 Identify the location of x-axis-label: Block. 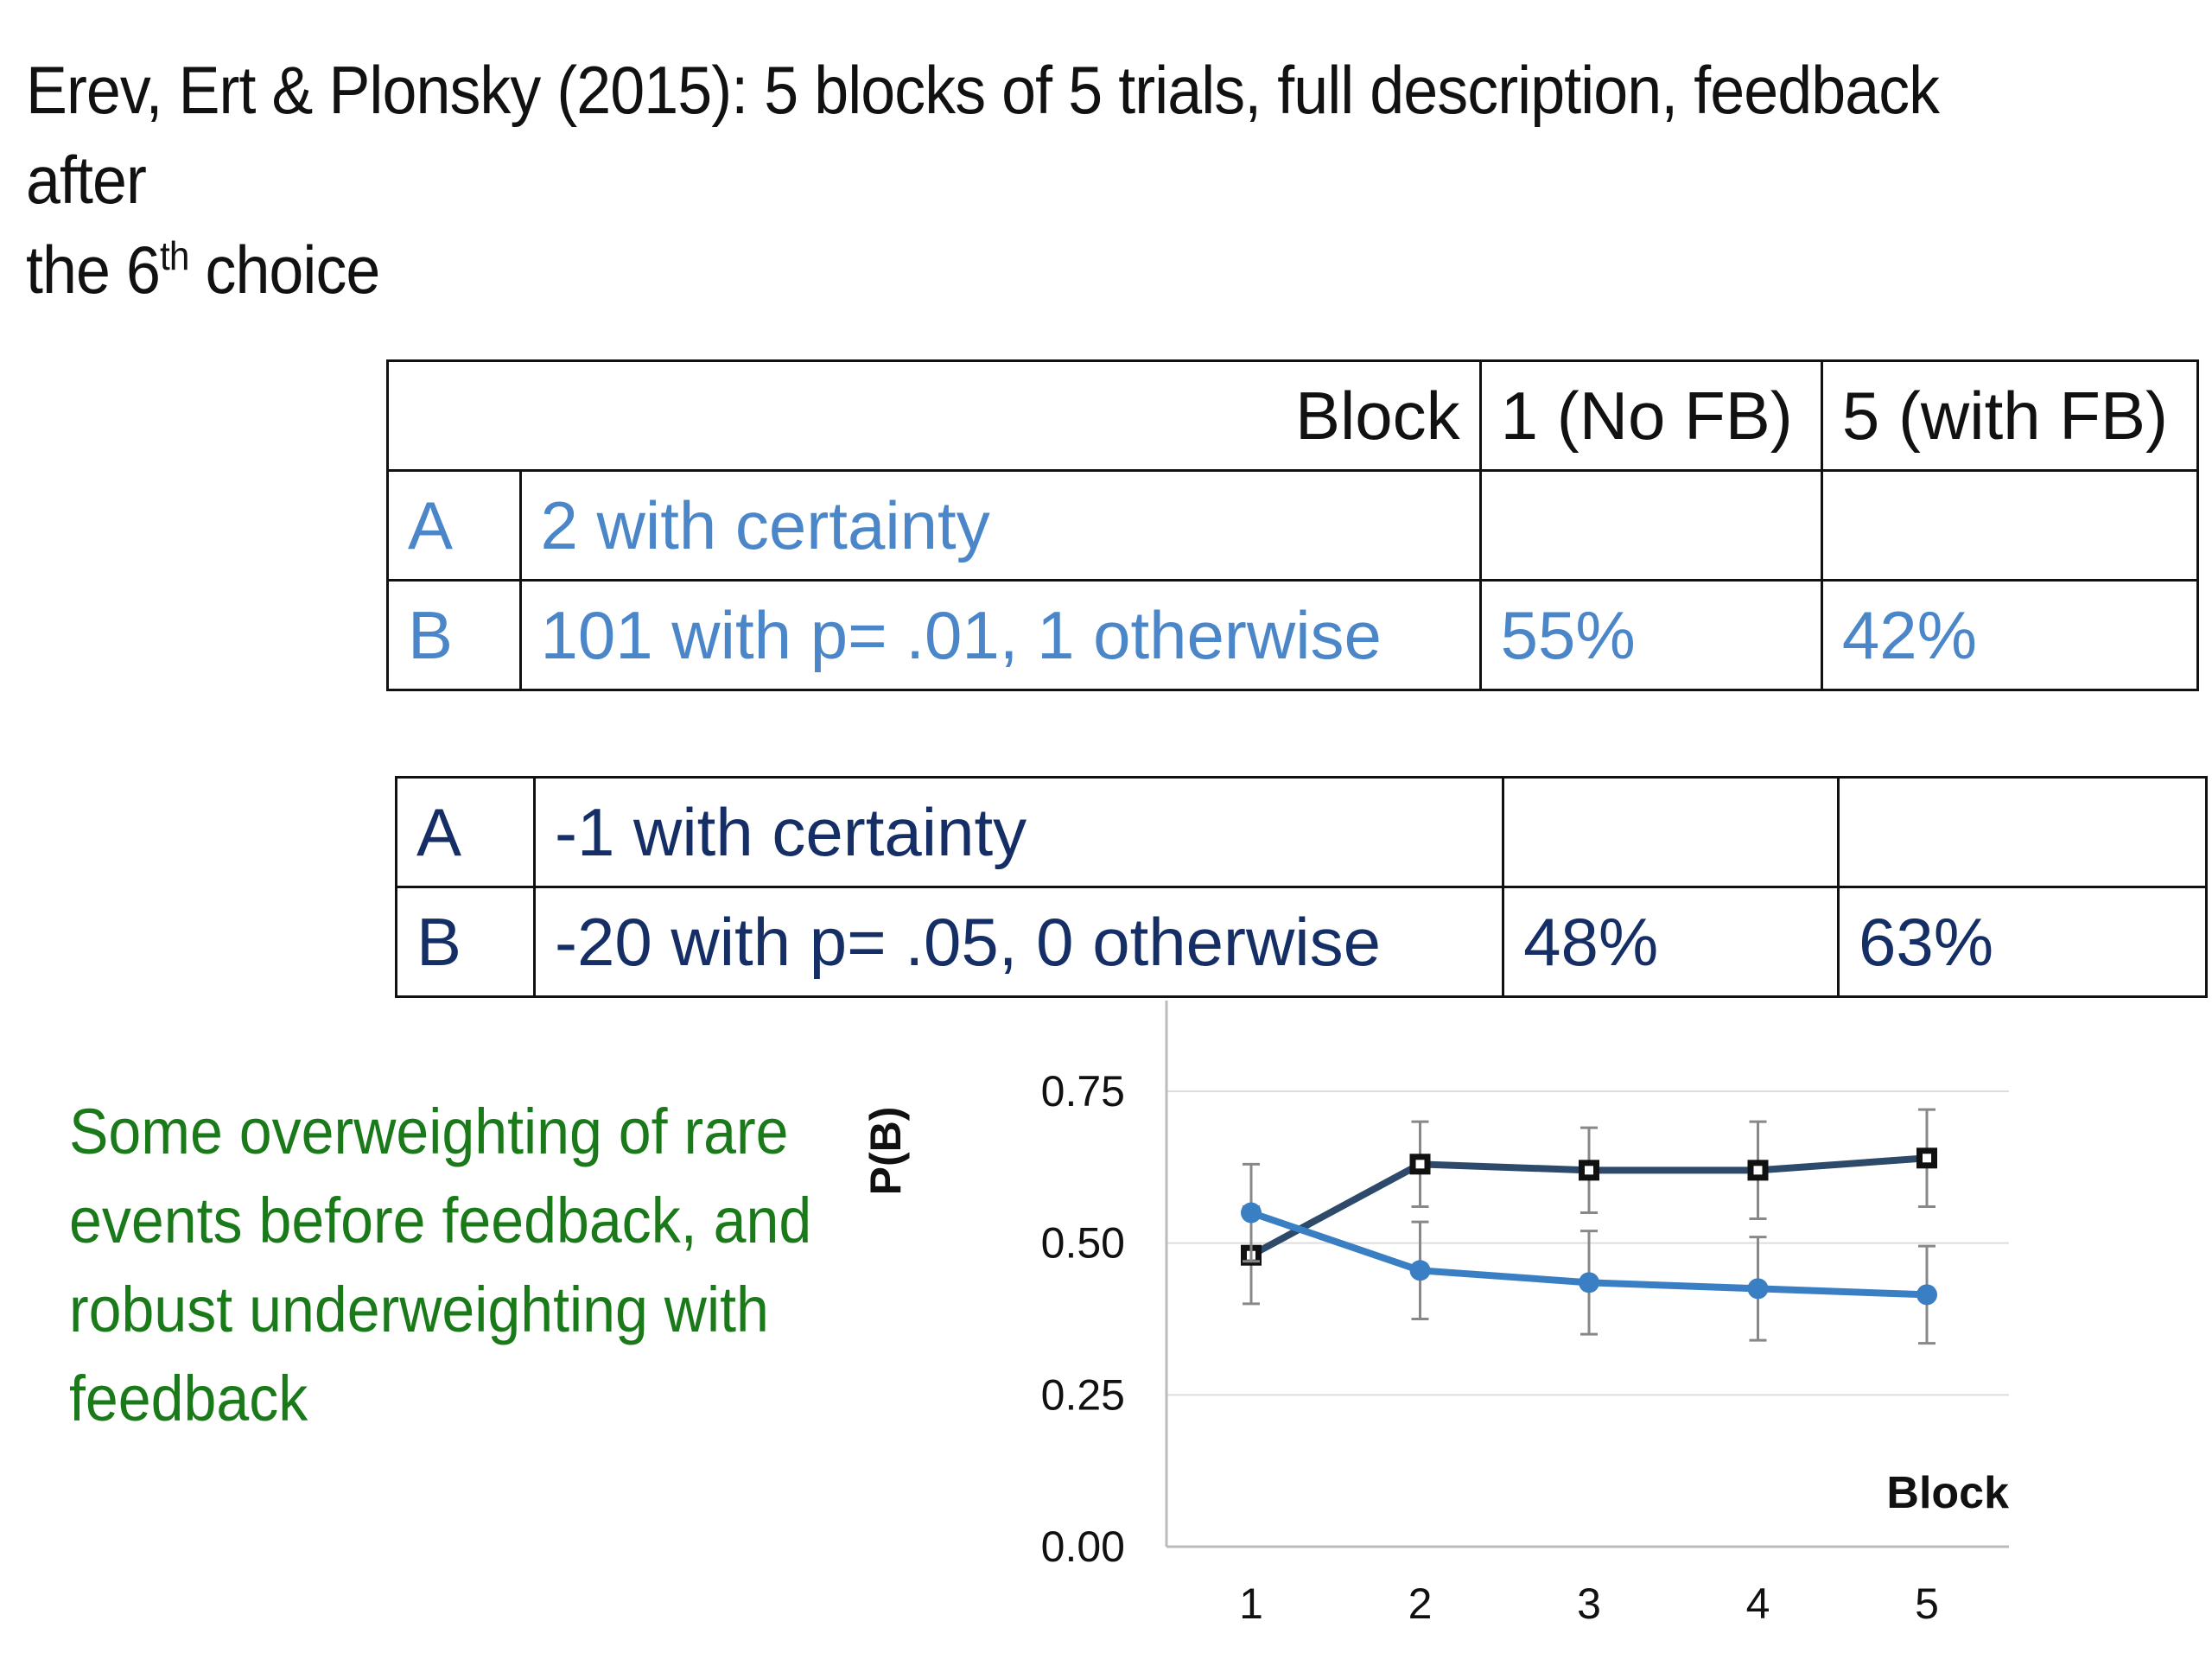
(1947, 1493).